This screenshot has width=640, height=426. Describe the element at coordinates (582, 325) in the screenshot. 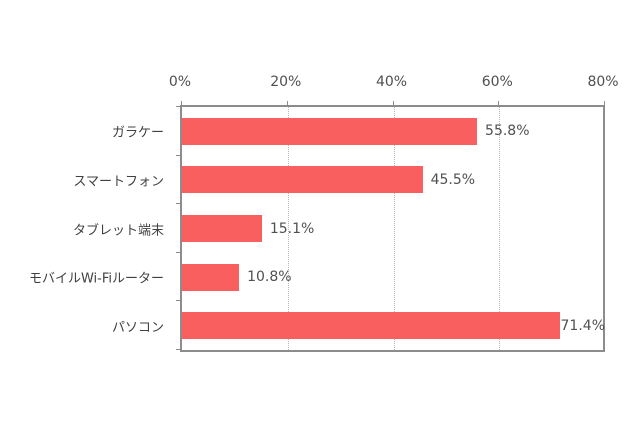

I see `value-label: 71.4%` at that location.